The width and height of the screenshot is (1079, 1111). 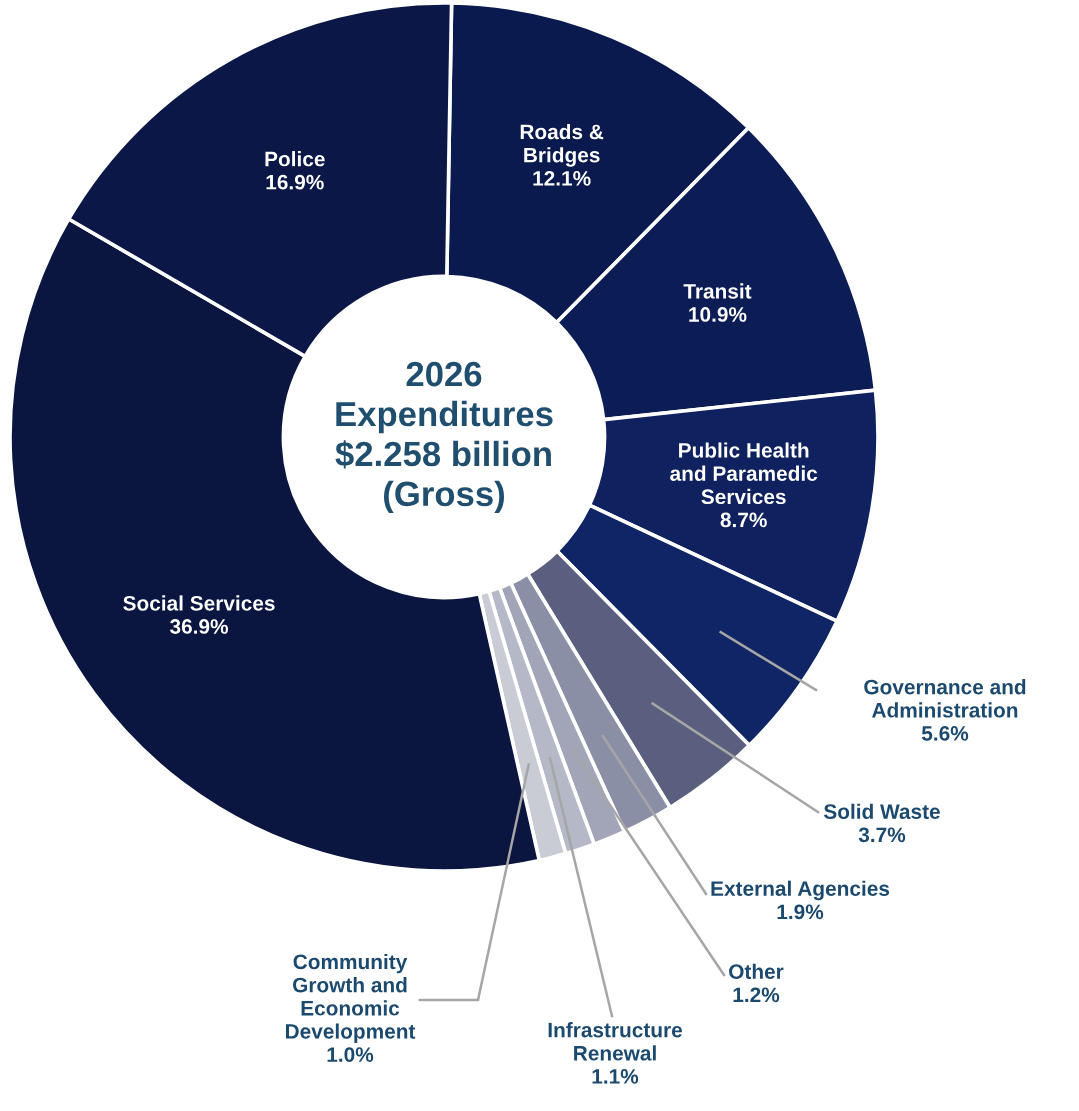 I want to click on data-label: 3.7%, so click(x=882, y=835).